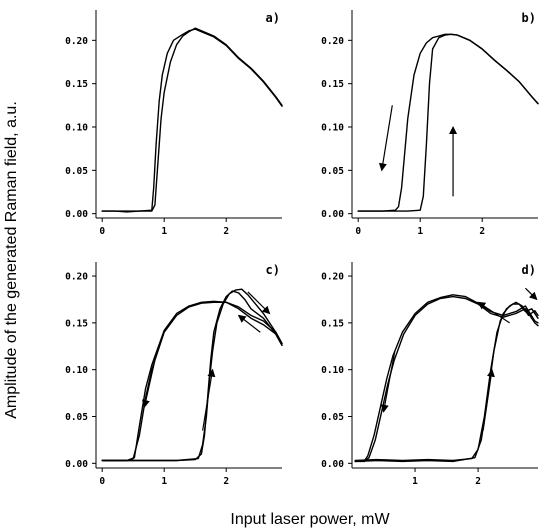 This screenshot has width=546, height=529. I want to click on panel-label-b: b), so click(529, 18).